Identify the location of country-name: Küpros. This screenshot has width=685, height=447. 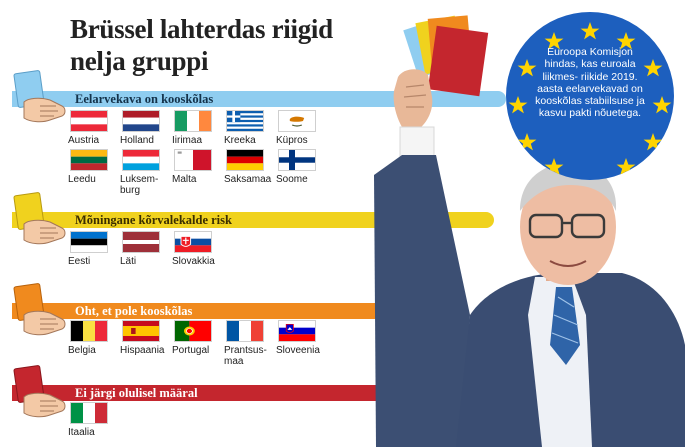
(292, 140).